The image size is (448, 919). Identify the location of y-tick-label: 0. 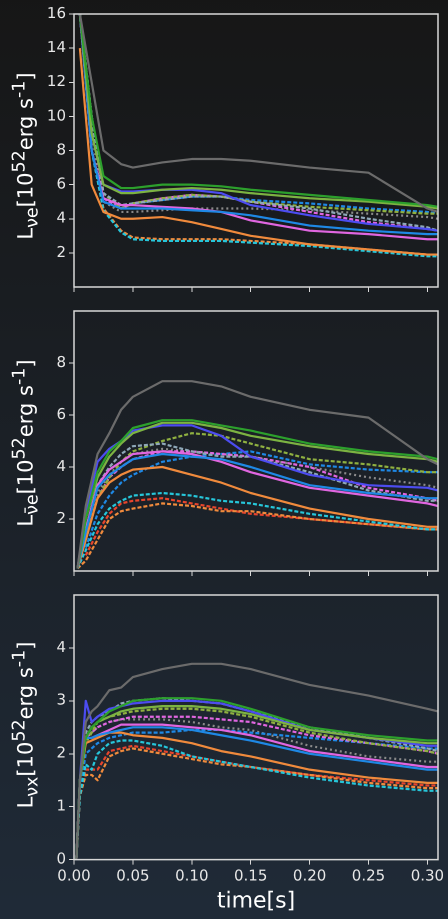
(61, 858).